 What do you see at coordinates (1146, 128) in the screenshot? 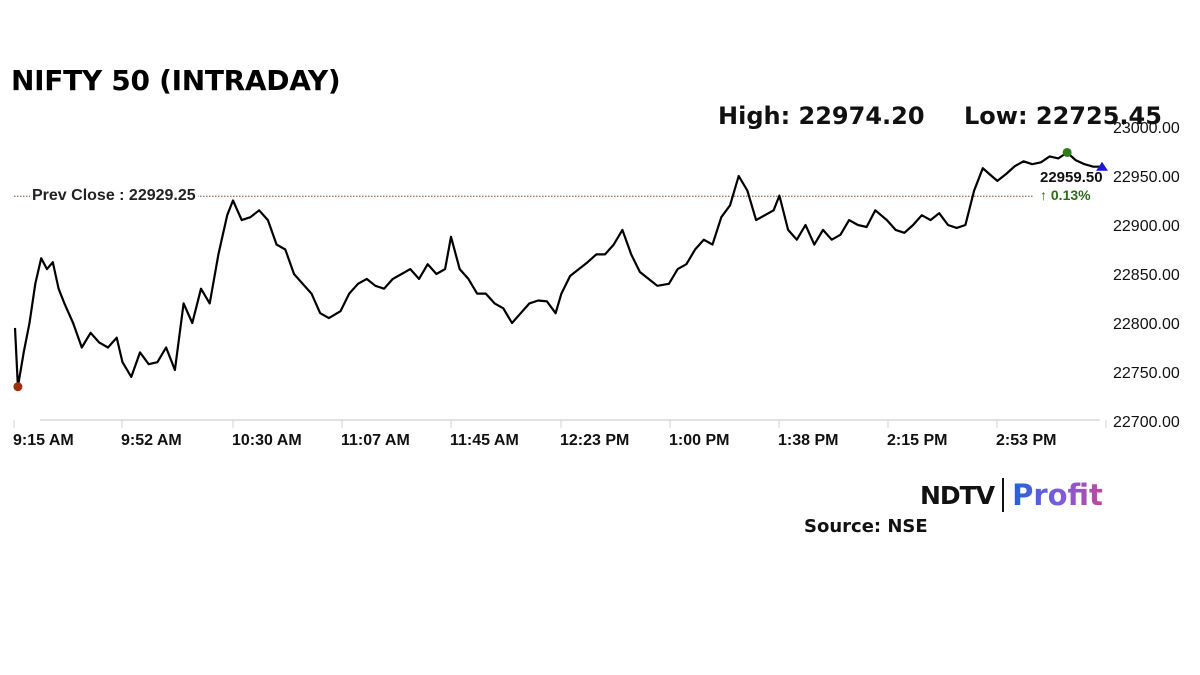
I see `y-tick-label: 23000.00` at bounding box center [1146, 128].